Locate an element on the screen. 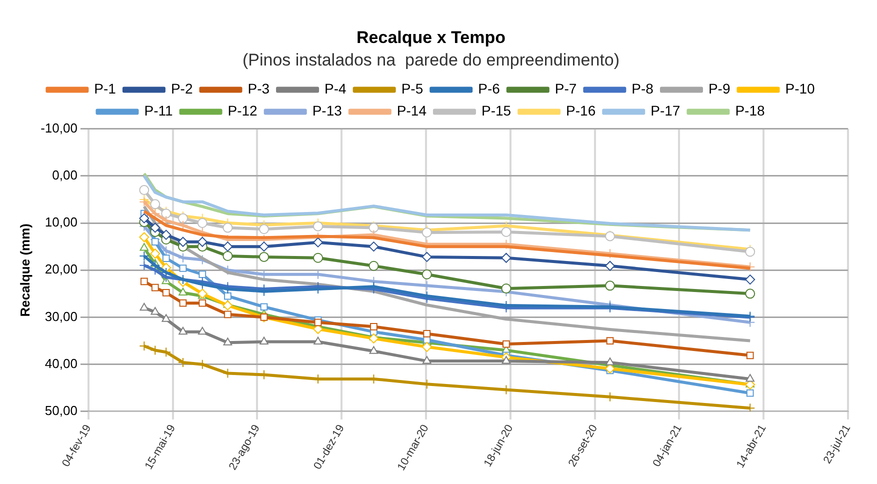  legend-label: P-10 is located at coordinates (800, 88).